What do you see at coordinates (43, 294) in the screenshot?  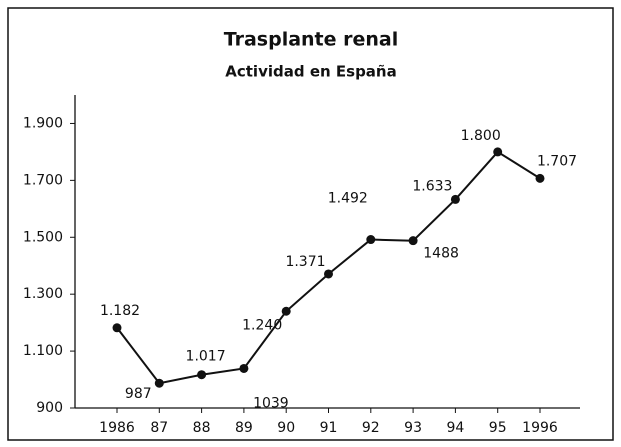 I see `y-tick-label: 1.300` at bounding box center [43, 294].